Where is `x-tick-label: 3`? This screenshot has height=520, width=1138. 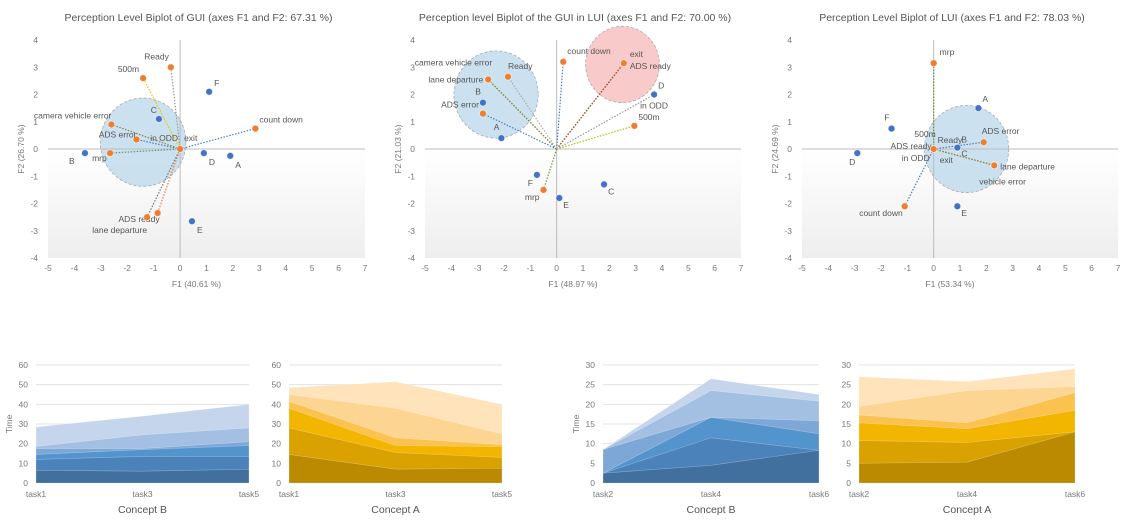 x-tick-label: 3 is located at coordinates (1012, 268).